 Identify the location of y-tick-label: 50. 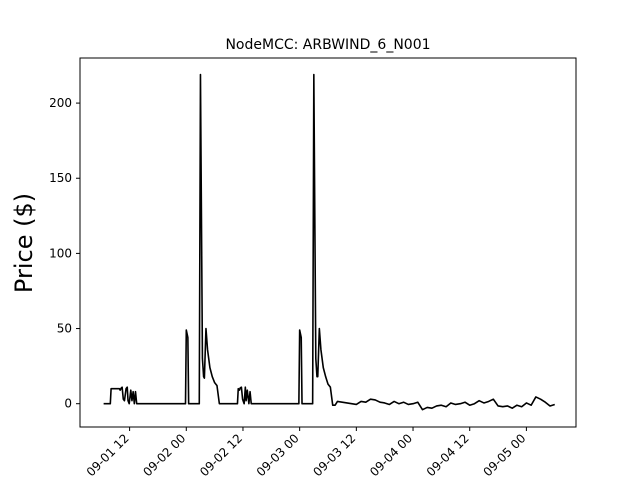
(64, 329).